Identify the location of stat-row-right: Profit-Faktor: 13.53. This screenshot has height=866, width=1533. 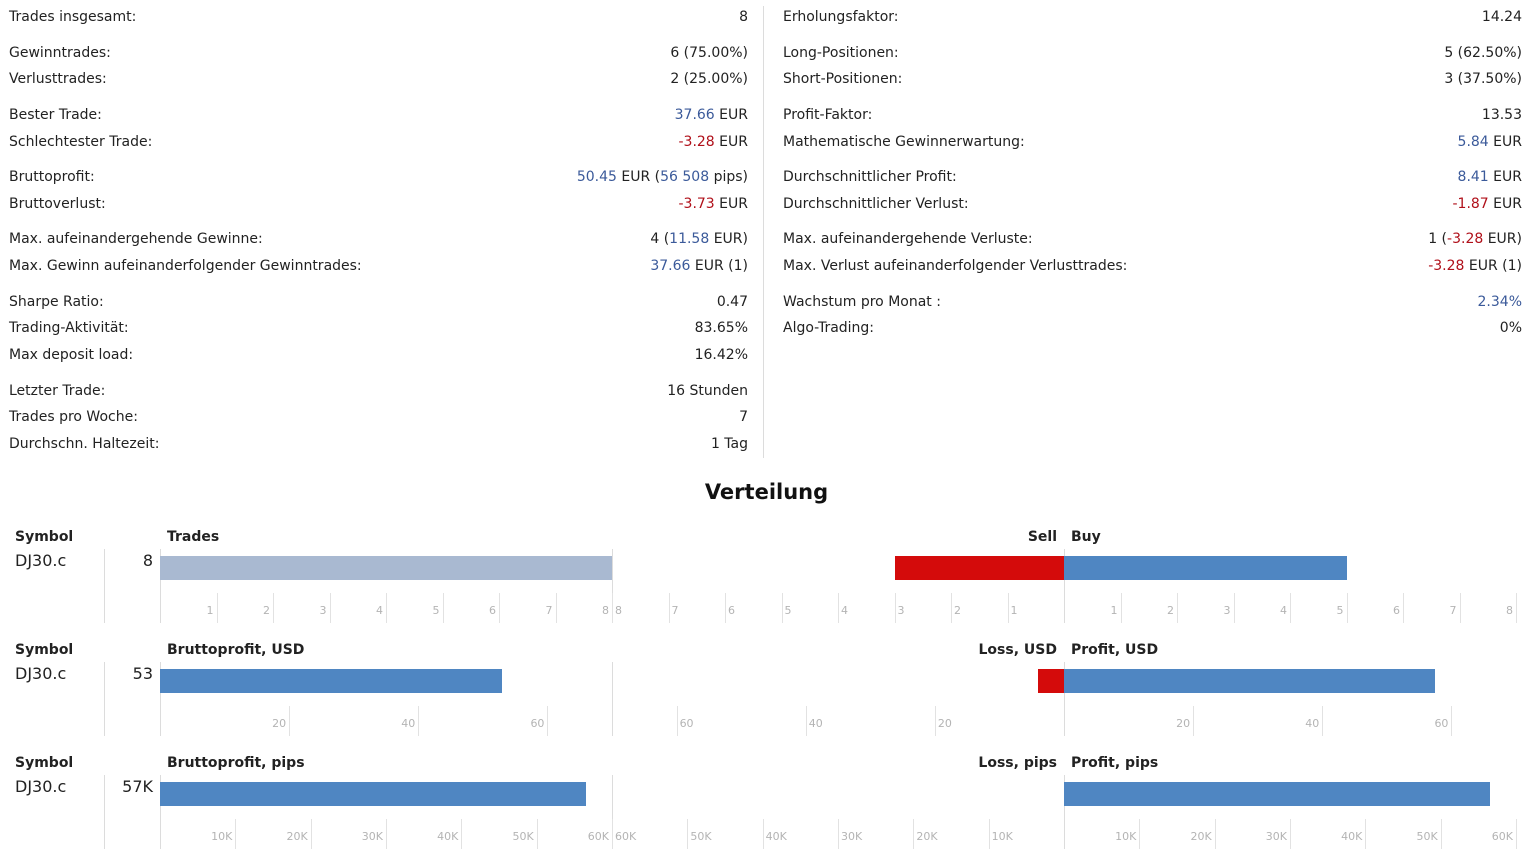
(1152, 115).